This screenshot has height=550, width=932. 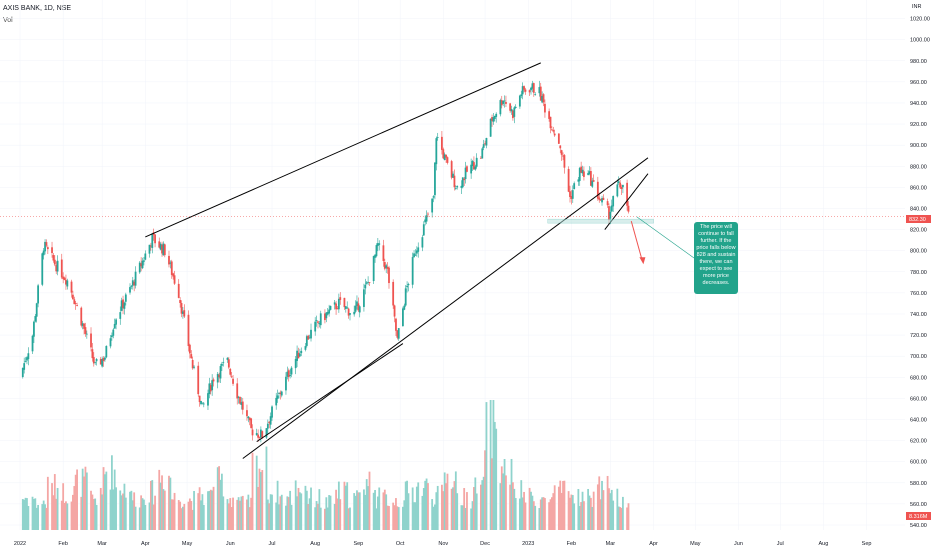 What do you see at coordinates (145, 544) in the screenshot?
I see `x-tick-label: Apr` at bounding box center [145, 544].